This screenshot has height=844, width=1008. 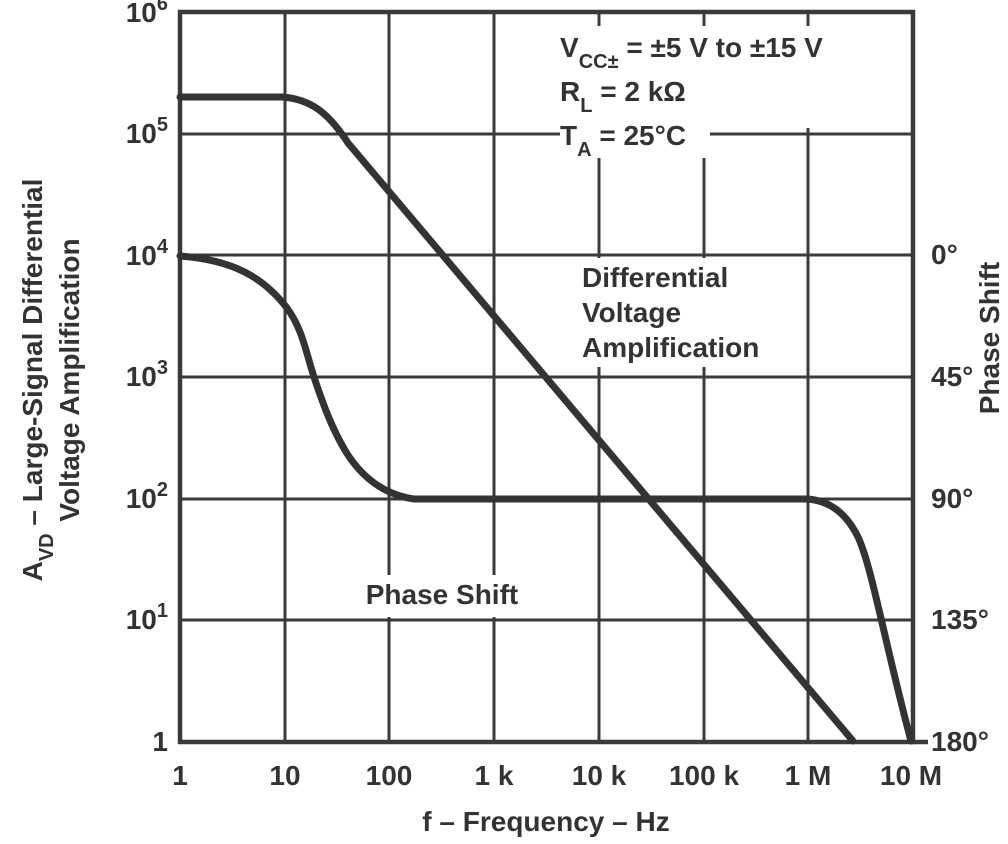 What do you see at coordinates (960, 741) in the screenshot?
I see `phase-tick-180: 180°` at bounding box center [960, 741].